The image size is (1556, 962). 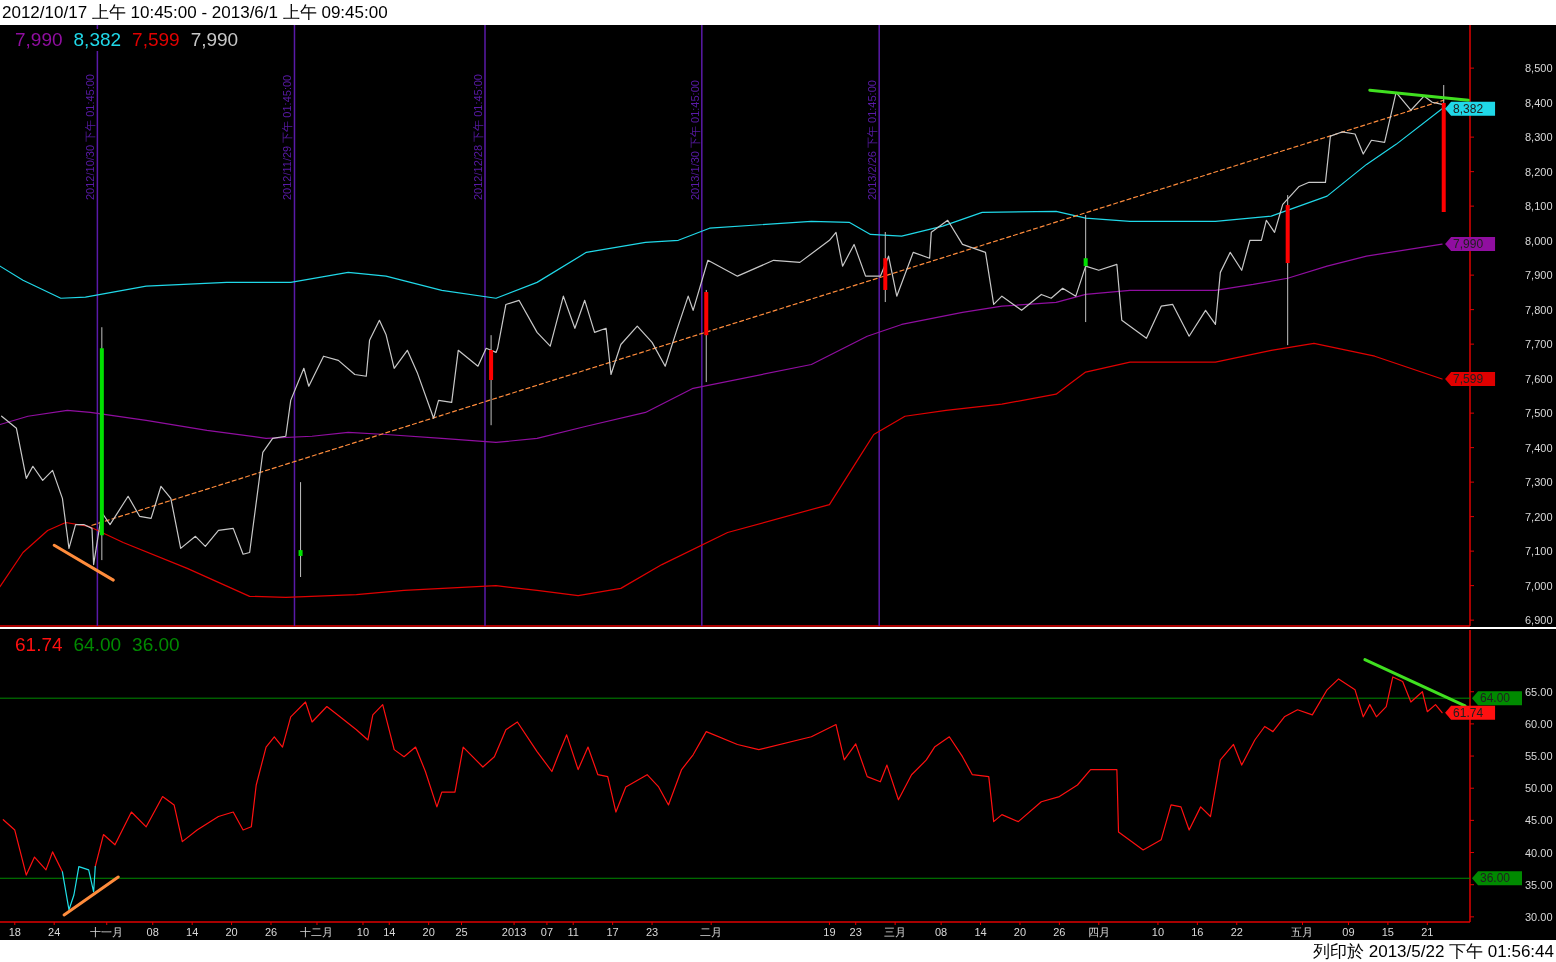 I want to click on y-tick-label: 55.00, so click(x=1539, y=756).